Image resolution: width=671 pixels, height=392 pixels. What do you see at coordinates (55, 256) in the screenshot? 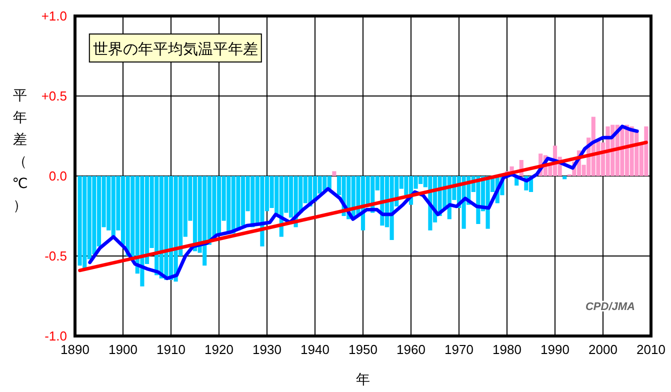
I see `y-tick-label: -0.5` at bounding box center [55, 256].